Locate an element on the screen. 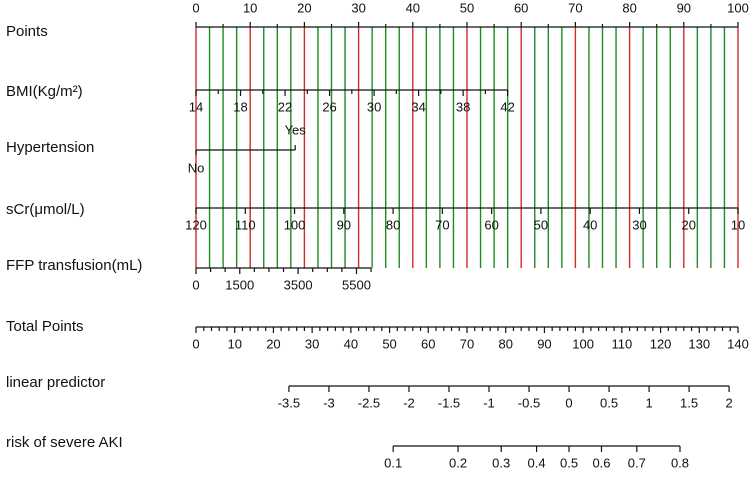 This screenshot has width=755, height=481. tick-label: 0.4 is located at coordinates (537, 462).